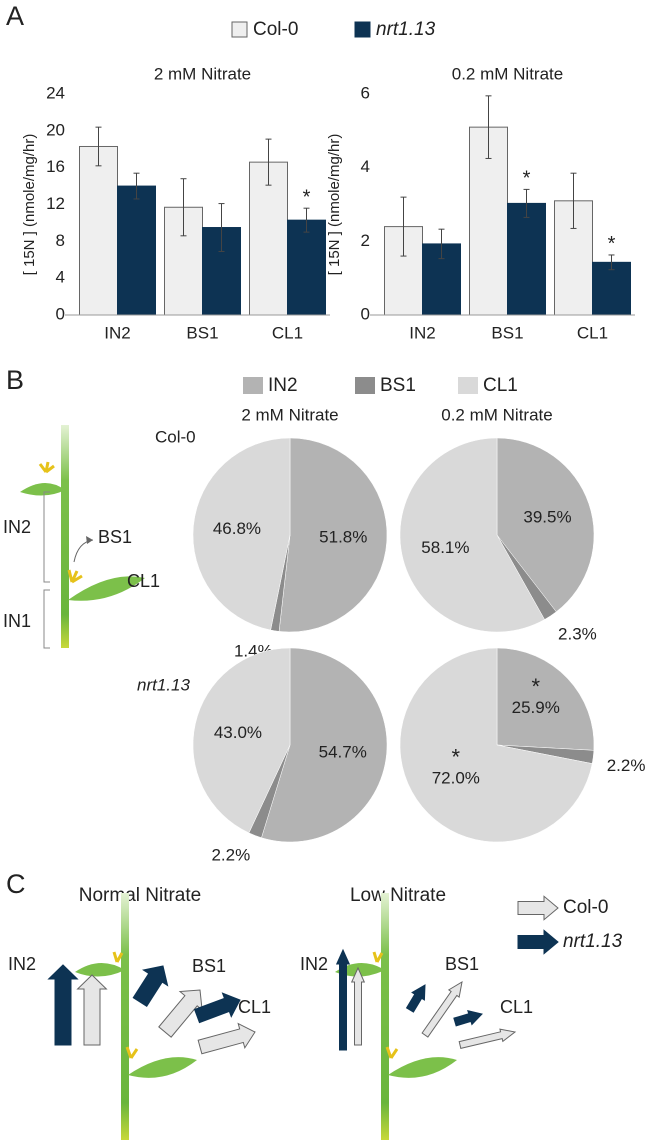  Describe the element at coordinates (55, 203) in the screenshot. I see `y-tick-label: 12` at that location.